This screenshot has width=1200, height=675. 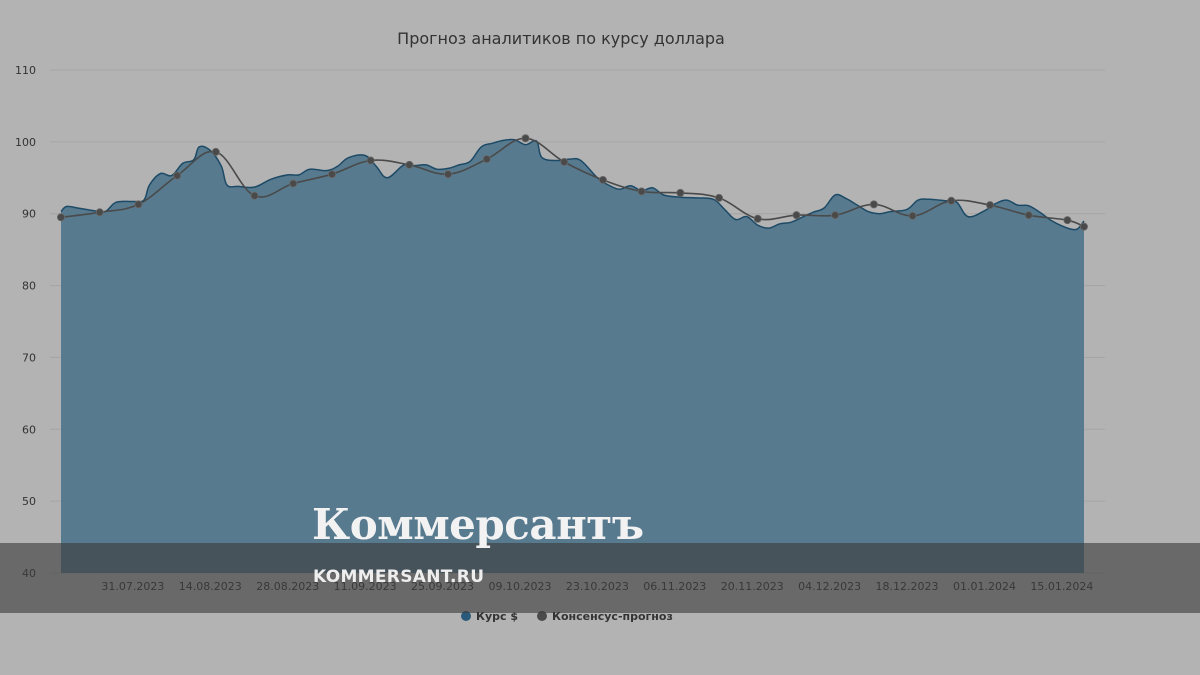 I want to click on chart-title: Прогноз аналитиков по курсу доллара, so click(x=561, y=38).